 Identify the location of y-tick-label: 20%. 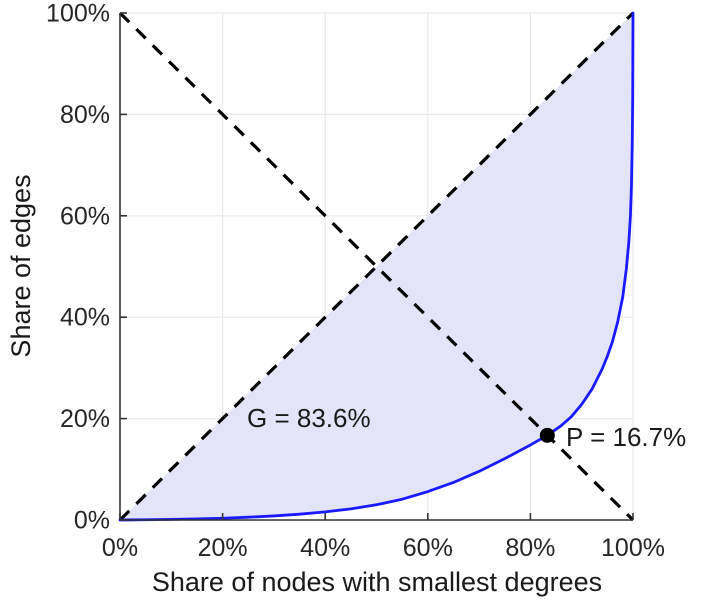
(85, 419).